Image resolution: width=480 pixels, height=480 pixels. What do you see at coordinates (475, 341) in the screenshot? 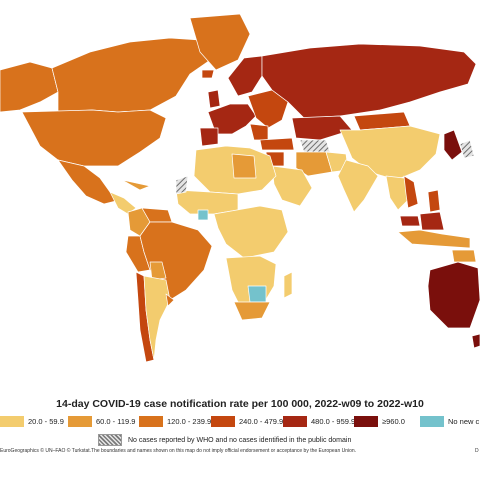
I see `region-new-zealand` at bounding box center [475, 341].